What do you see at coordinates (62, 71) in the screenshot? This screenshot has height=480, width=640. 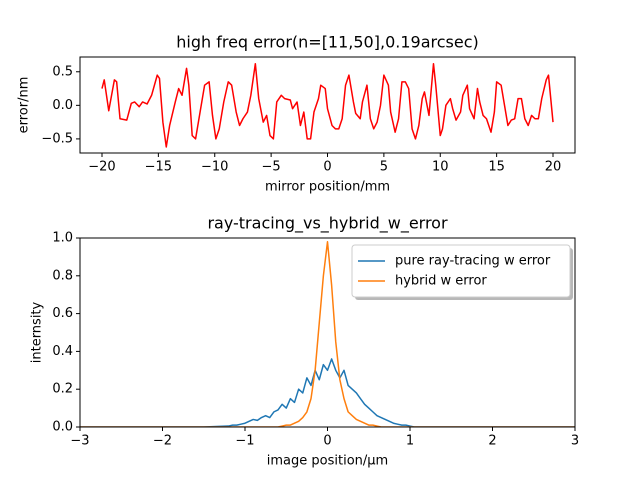 I see `y-tick-label: 0.5` at bounding box center [62, 71].